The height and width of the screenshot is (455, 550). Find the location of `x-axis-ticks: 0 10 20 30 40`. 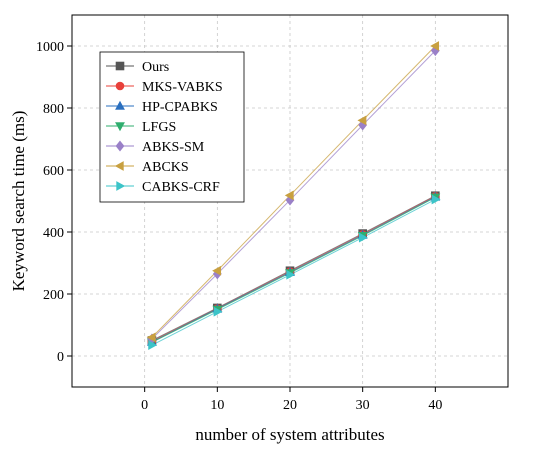

x-axis-ticks: 0 10 20 30 40 is located at coordinates (291, 400).